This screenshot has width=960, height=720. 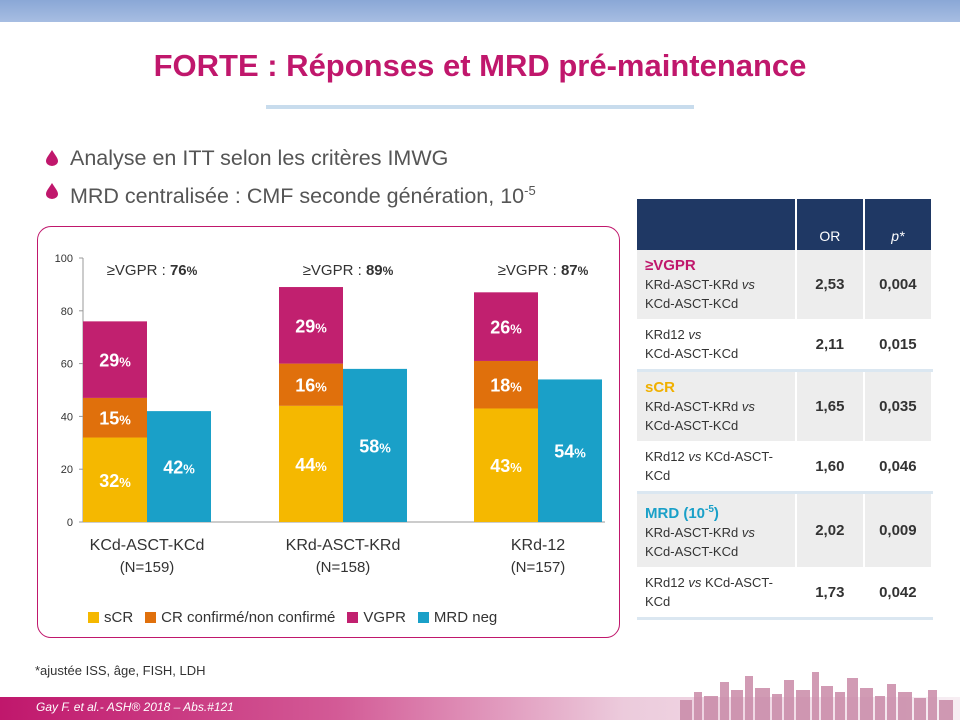 What do you see at coordinates (898, 405) in the screenshot?
I see `p-value: 0,035` at bounding box center [898, 405].